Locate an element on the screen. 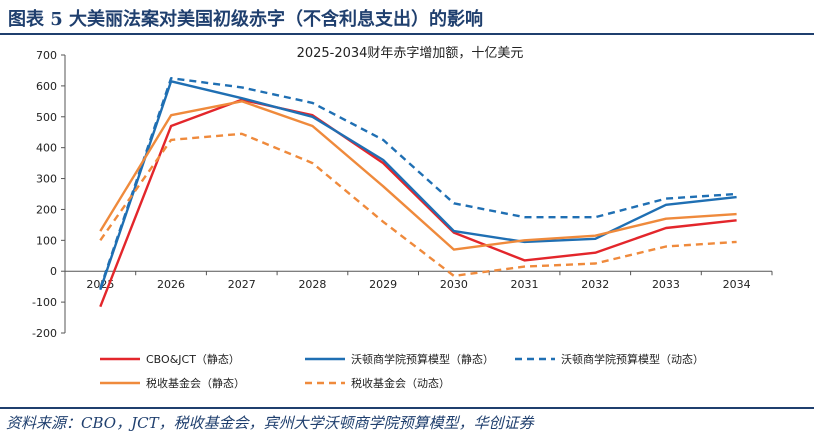 The image size is (814, 440). x-tick-label: 2032 is located at coordinates (595, 284).